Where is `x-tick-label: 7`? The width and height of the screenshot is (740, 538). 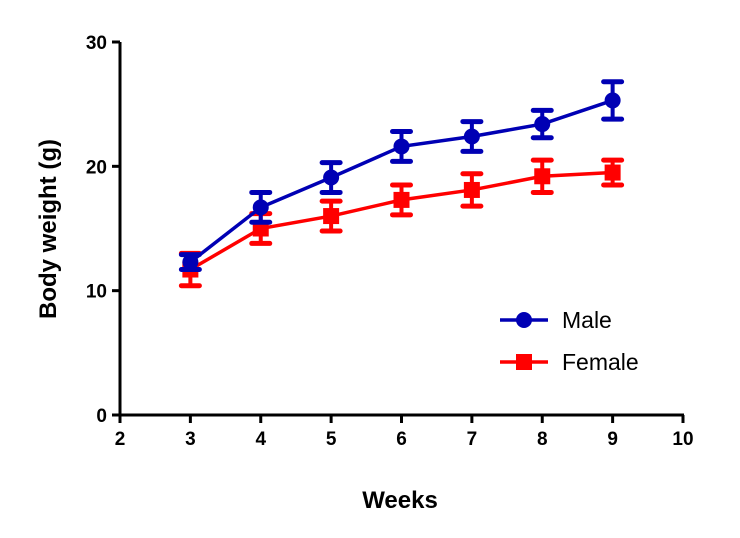
x-tick-label: 7 is located at coordinates (472, 439).